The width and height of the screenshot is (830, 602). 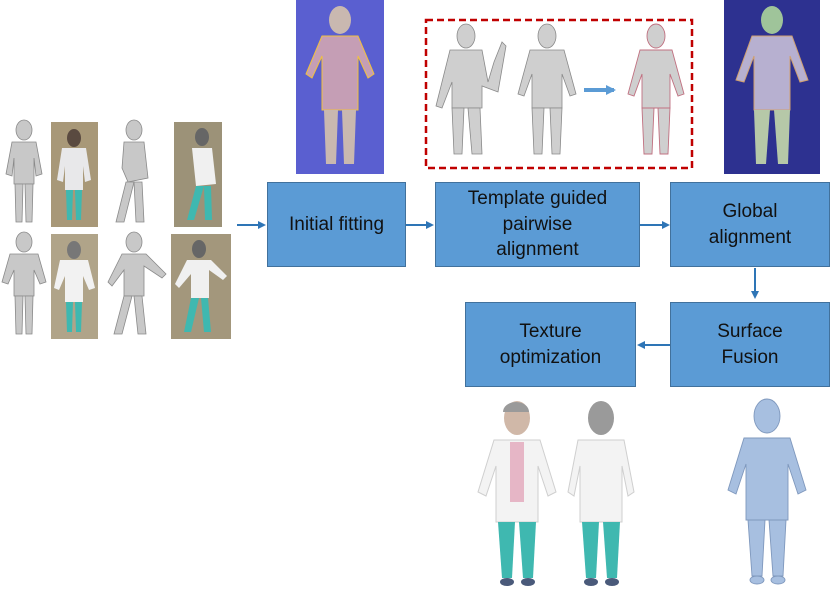 I want to click on pairwise-mesh-source, so click(x=471, y=89).